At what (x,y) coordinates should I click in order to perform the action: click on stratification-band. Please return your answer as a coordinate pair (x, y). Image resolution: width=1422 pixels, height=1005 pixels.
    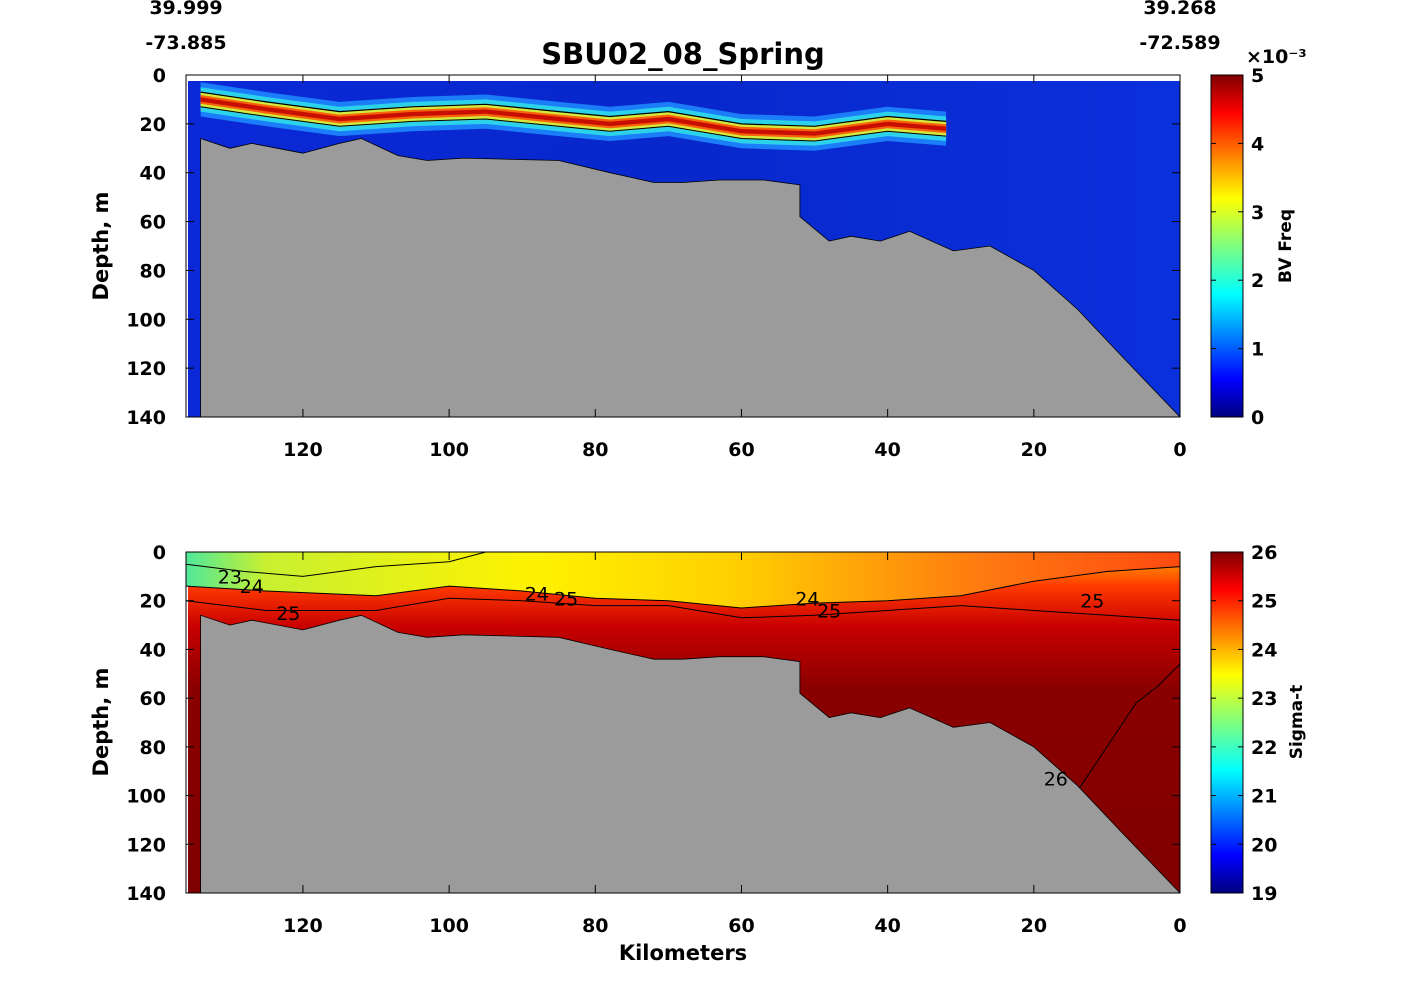
    Looking at the image, I should click on (573, 116).